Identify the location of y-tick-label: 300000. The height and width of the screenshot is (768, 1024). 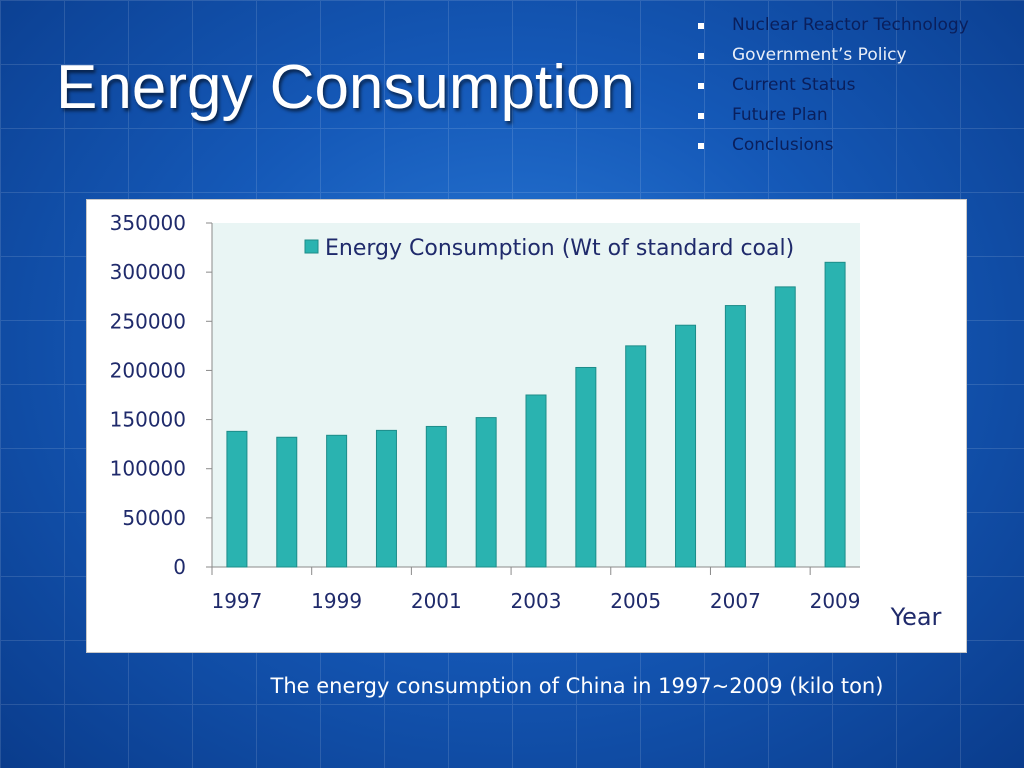
(148, 272).